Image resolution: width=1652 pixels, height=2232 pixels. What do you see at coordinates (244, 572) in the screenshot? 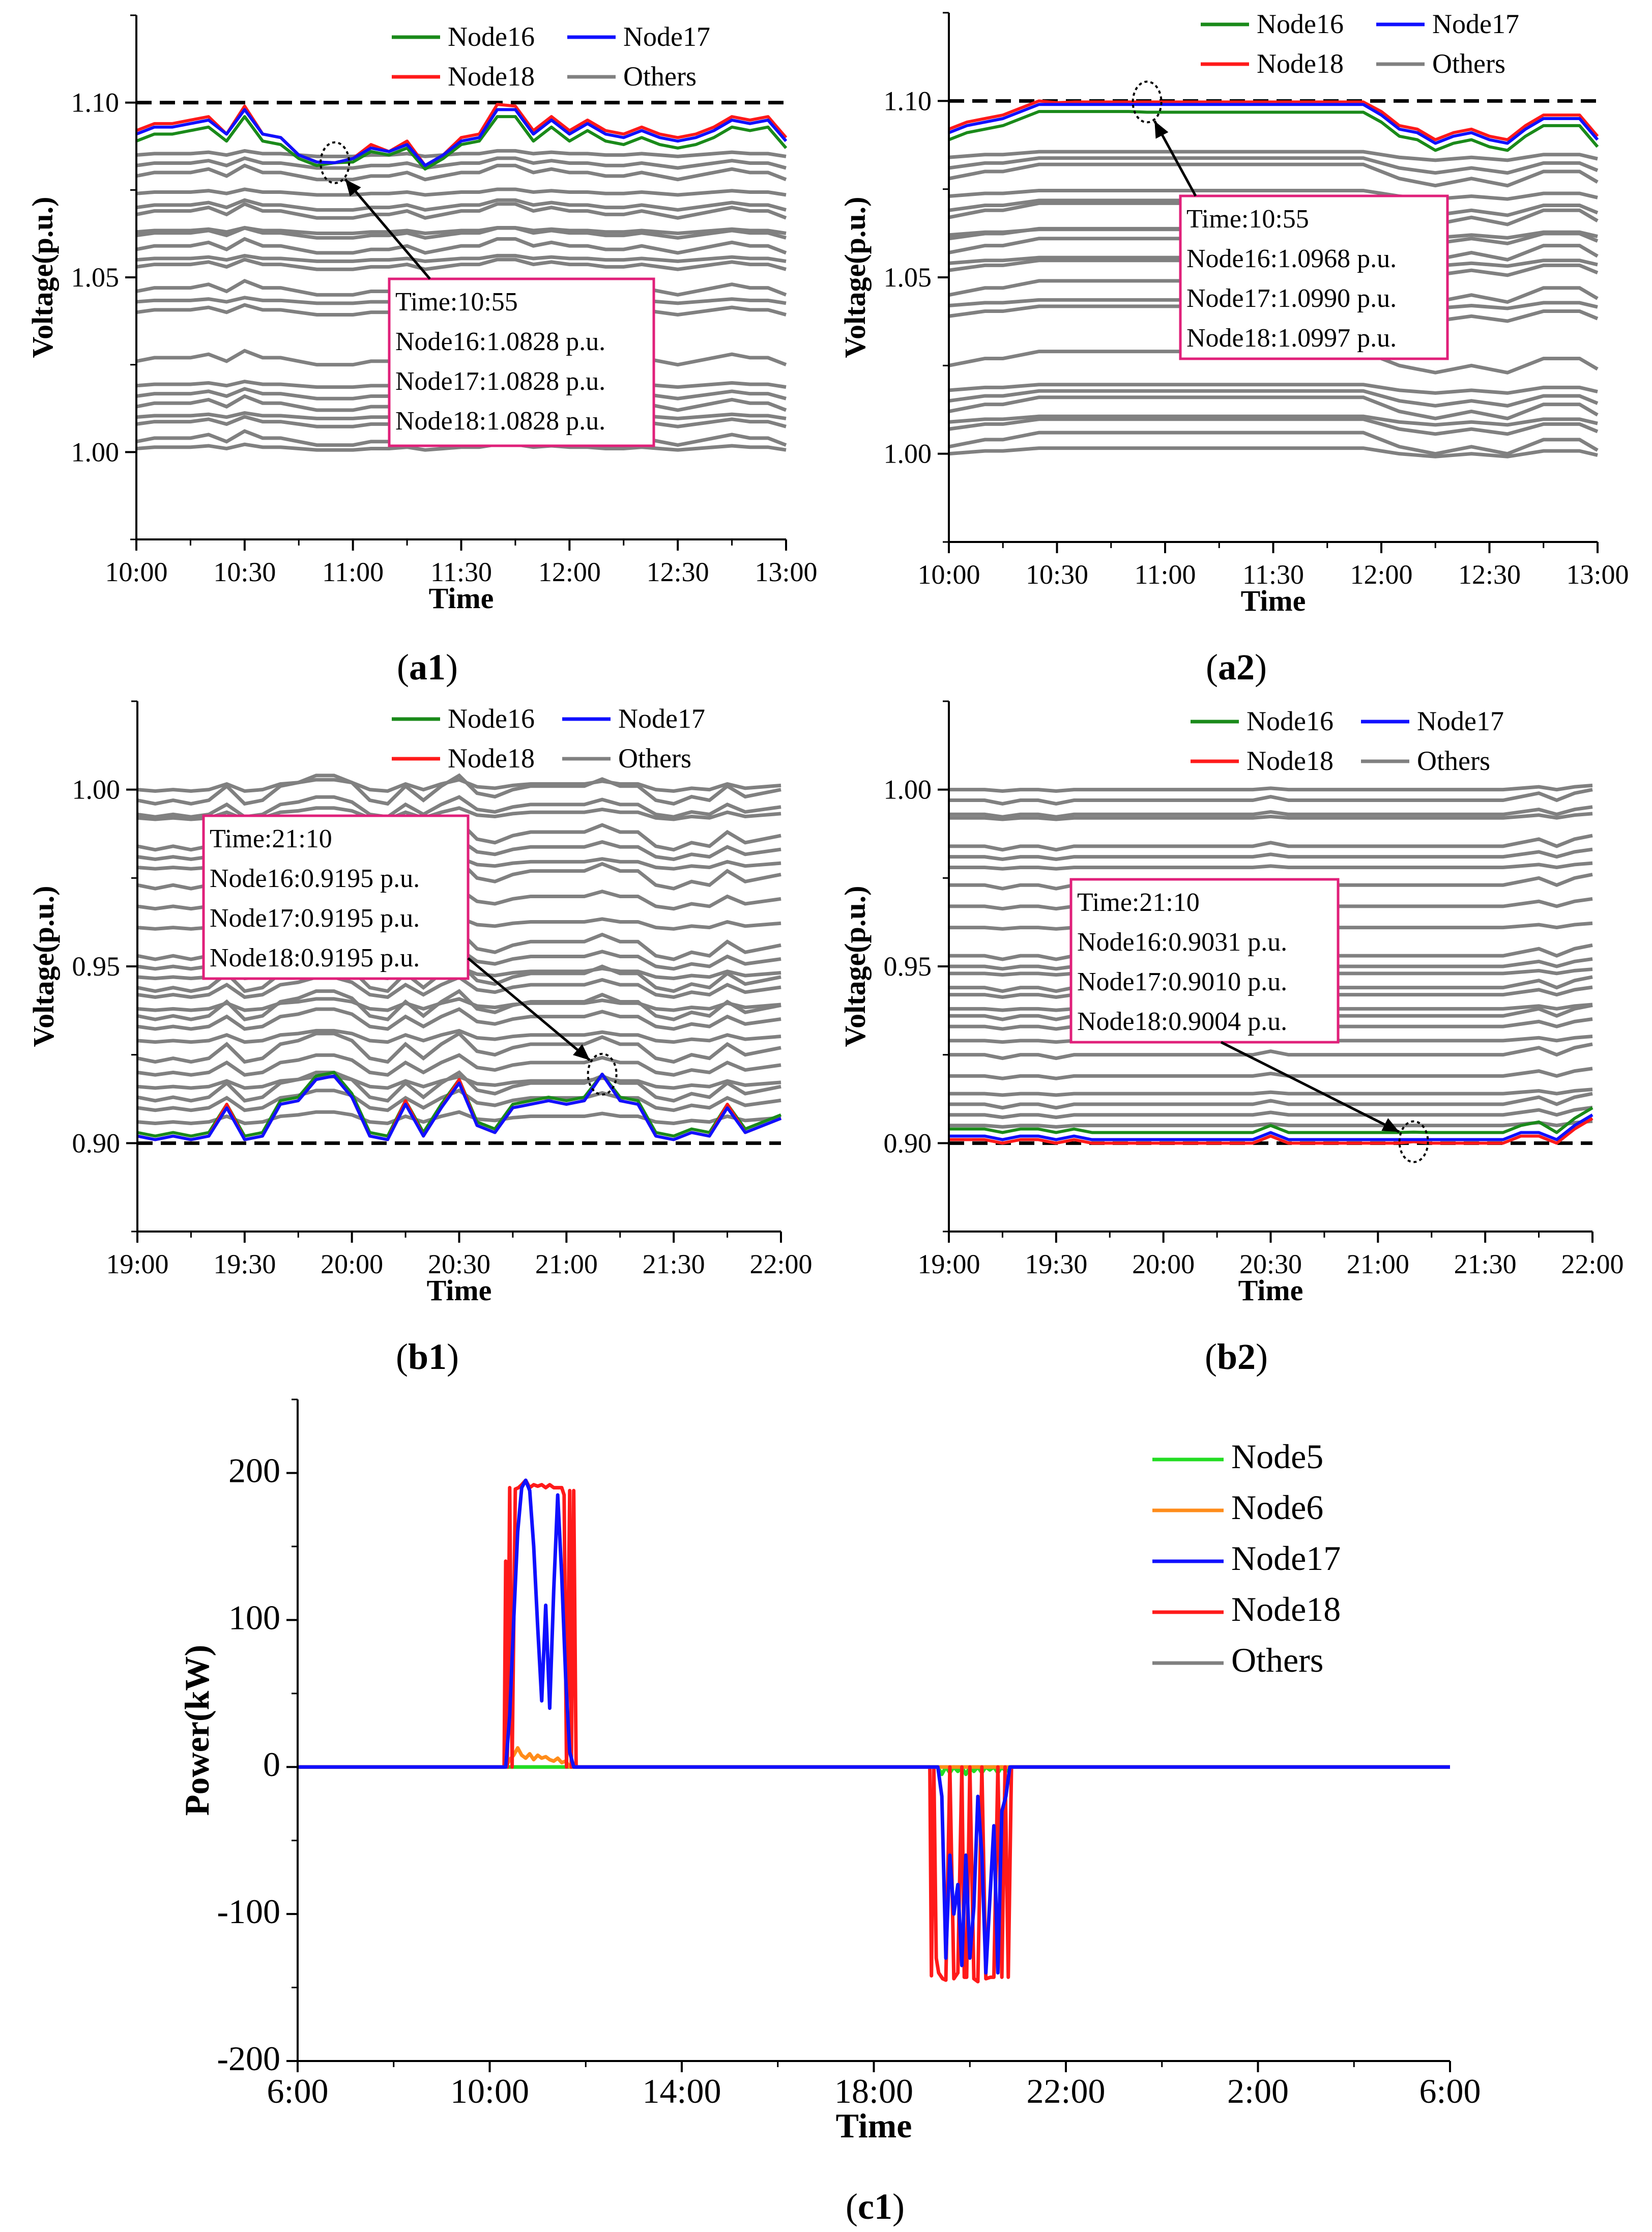
I see `x-tick-label: 10:30` at bounding box center [244, 572].